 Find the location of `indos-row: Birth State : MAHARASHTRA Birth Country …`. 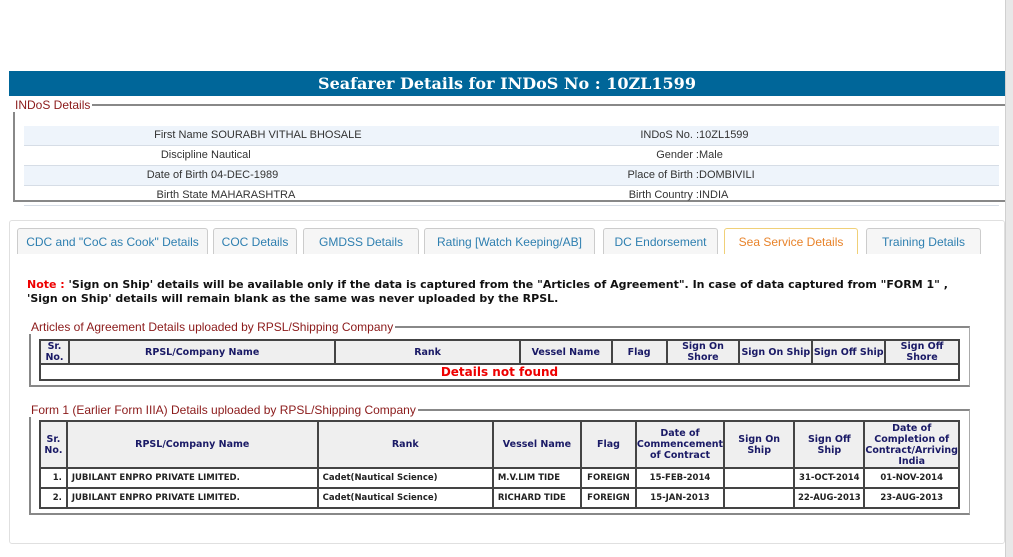

indos-row: Birth State : MAHARASHTRA Birth Country … is located at coordinates (511, 196).